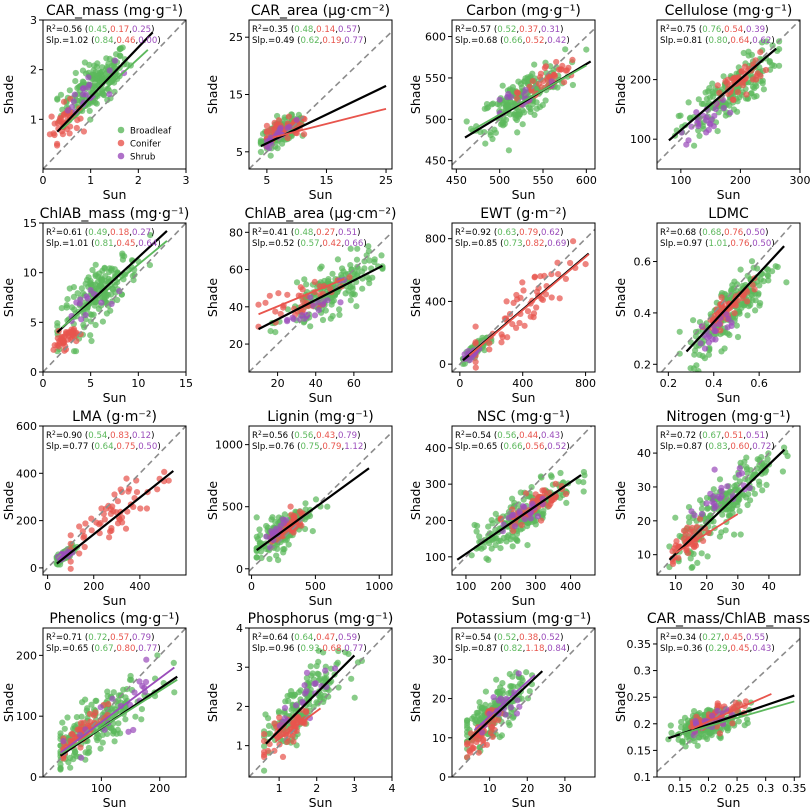  What do you see at coordinates (585, 383) in the screenshot?
I see `x-tick-label: 800` at bounding box center [585, 383].